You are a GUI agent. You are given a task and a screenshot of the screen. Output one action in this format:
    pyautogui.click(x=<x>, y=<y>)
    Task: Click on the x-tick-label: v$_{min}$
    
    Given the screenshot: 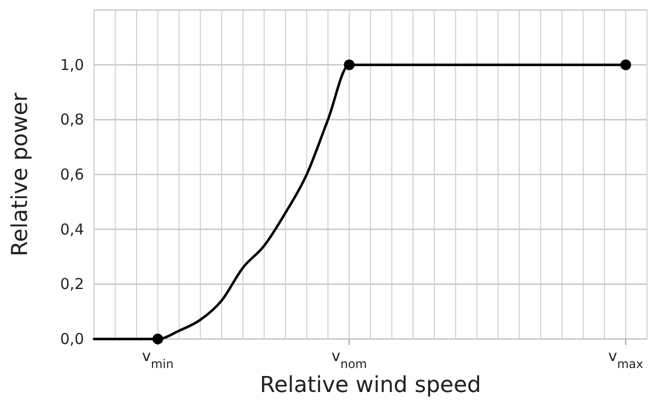 What is the action you would take?
    pyautogui.click(x=158, y=359)
    